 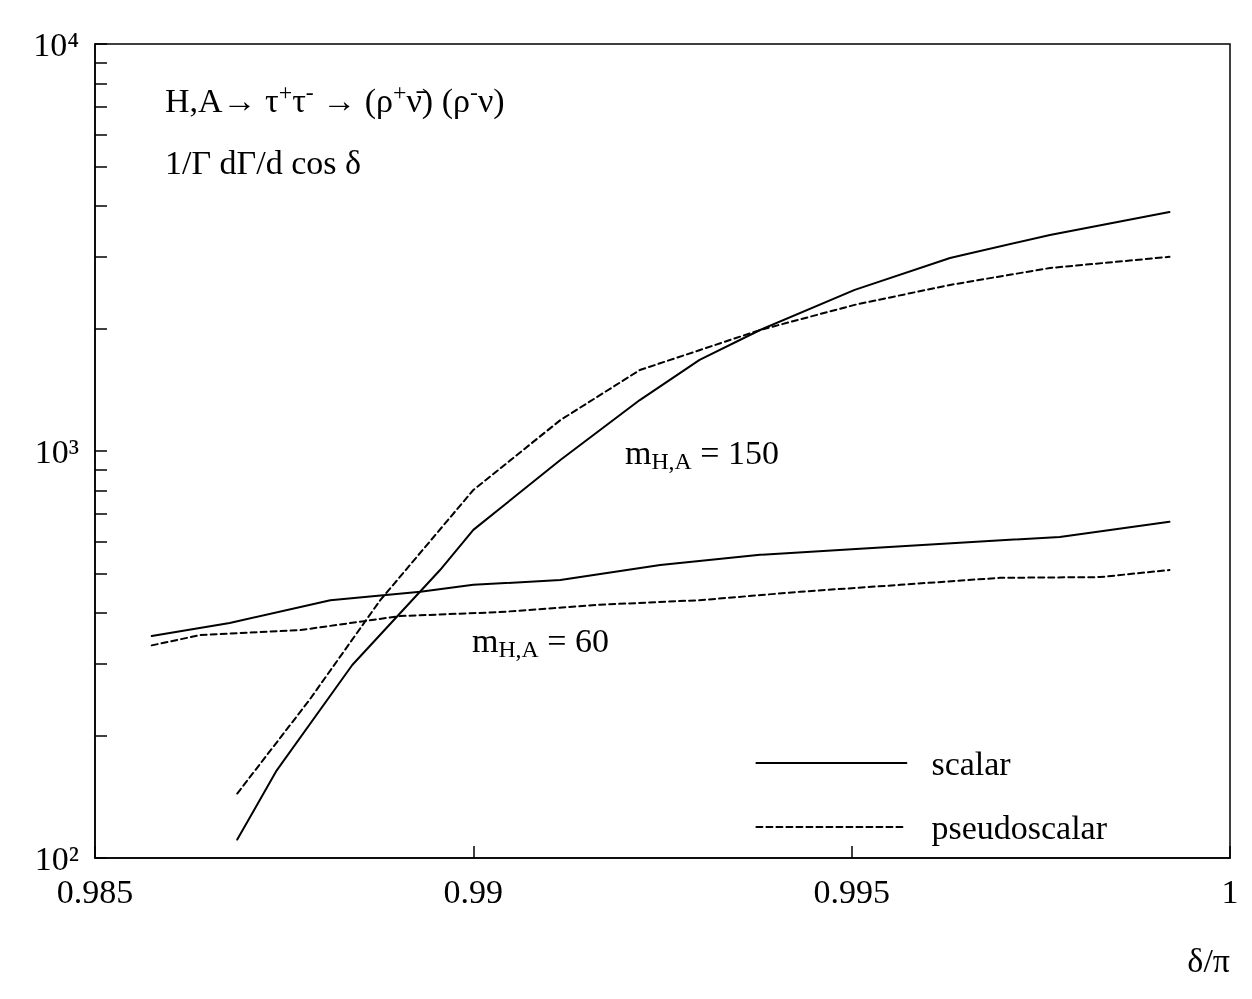 What do you see at coordinates (1019, 827) in the screenshot?
I see `legend-label: pseudoscalar` at bounding box center [1019, 827].